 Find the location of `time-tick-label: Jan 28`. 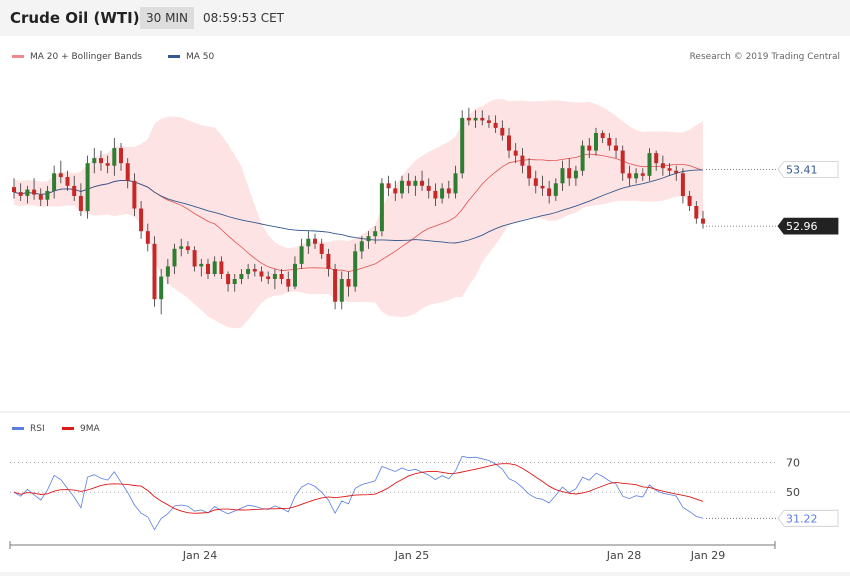

time-tick-label: Jan 28 is located at coordinates (623, 555).